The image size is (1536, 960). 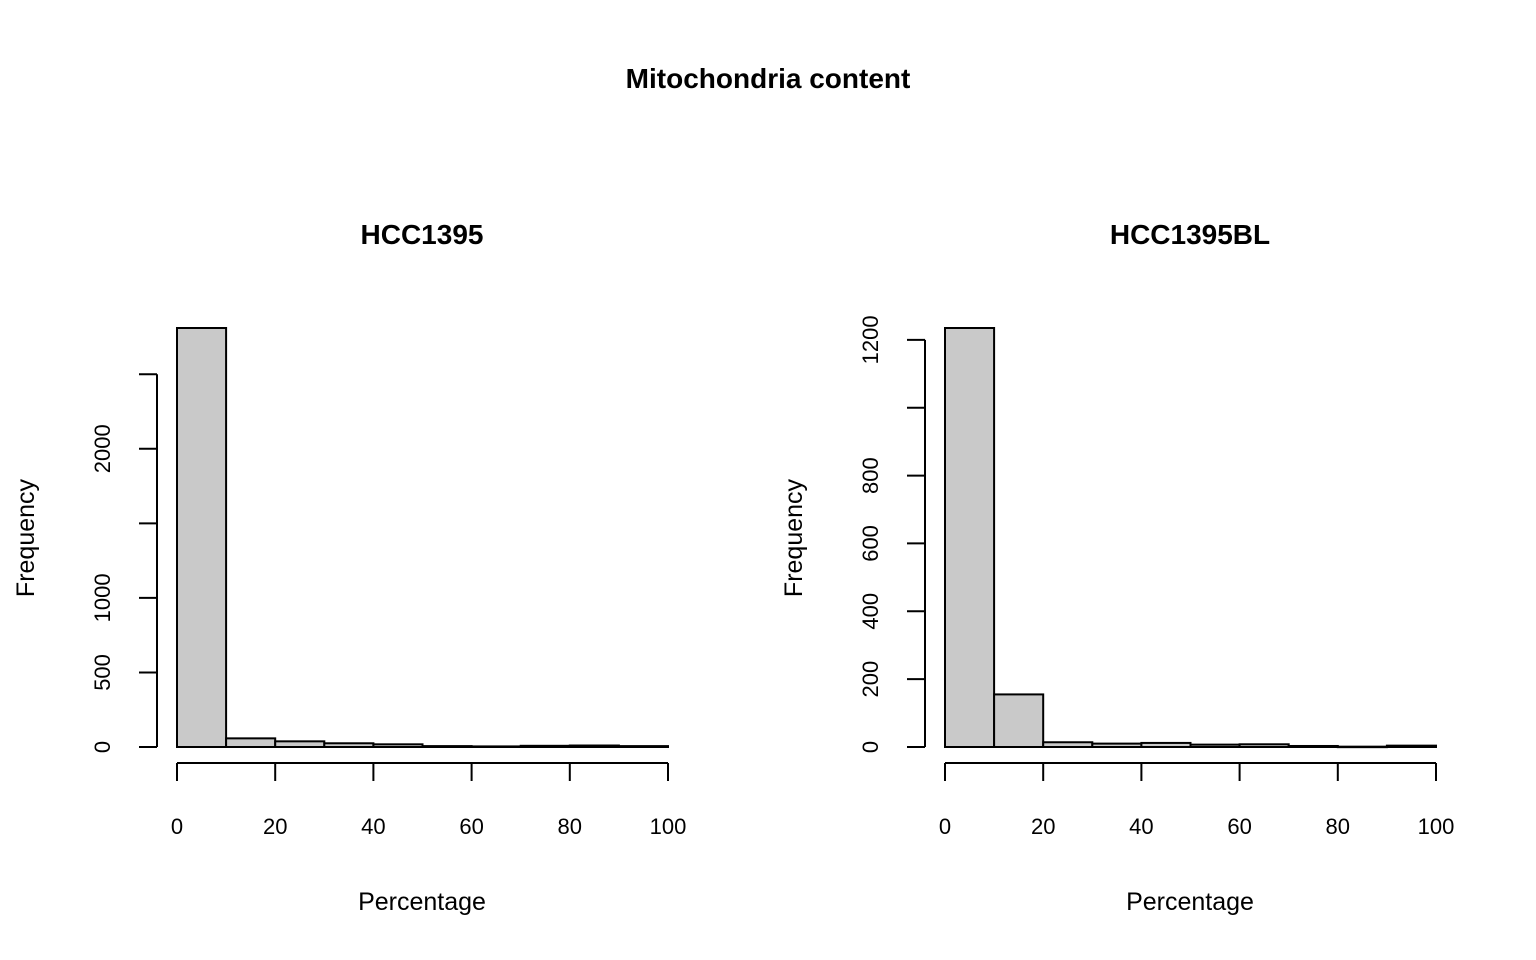 What do you see at coordinates (870, 339) in the screenshot?
I see `y-tick-label: 1200` at bounding box center [870, 339].